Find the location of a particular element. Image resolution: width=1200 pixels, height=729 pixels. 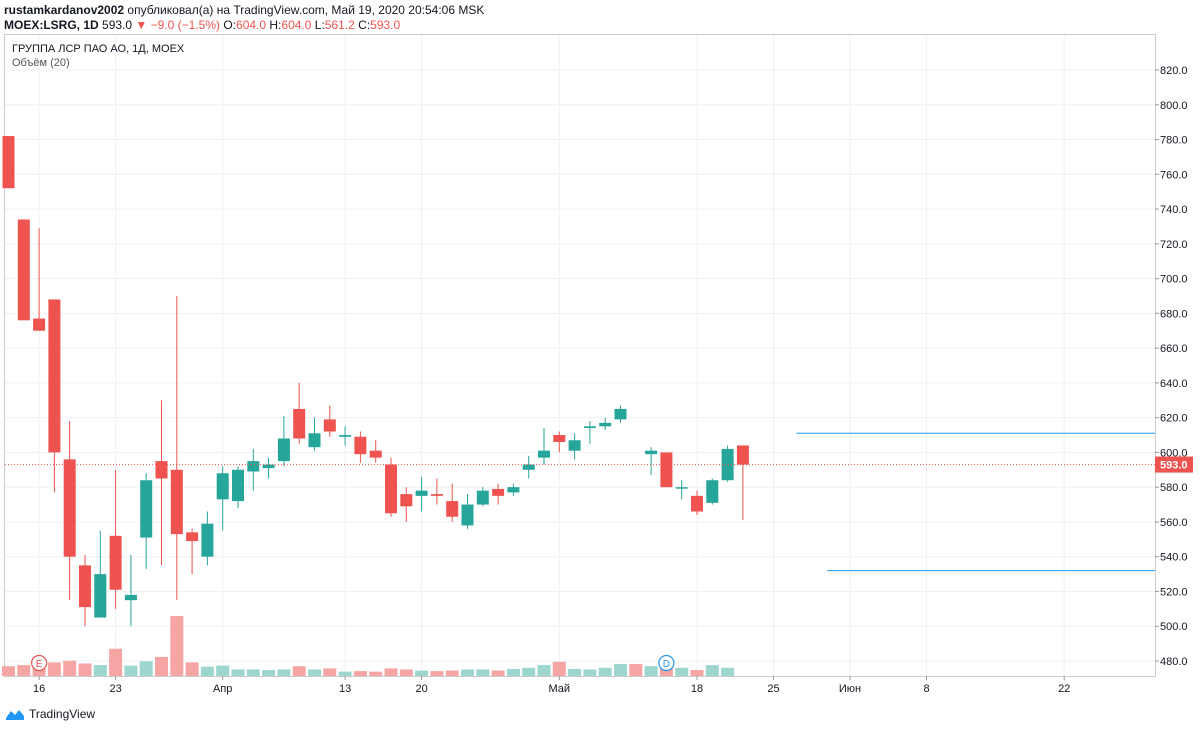

current-price-label: 593.0 is located at coordinates (1174, 466).